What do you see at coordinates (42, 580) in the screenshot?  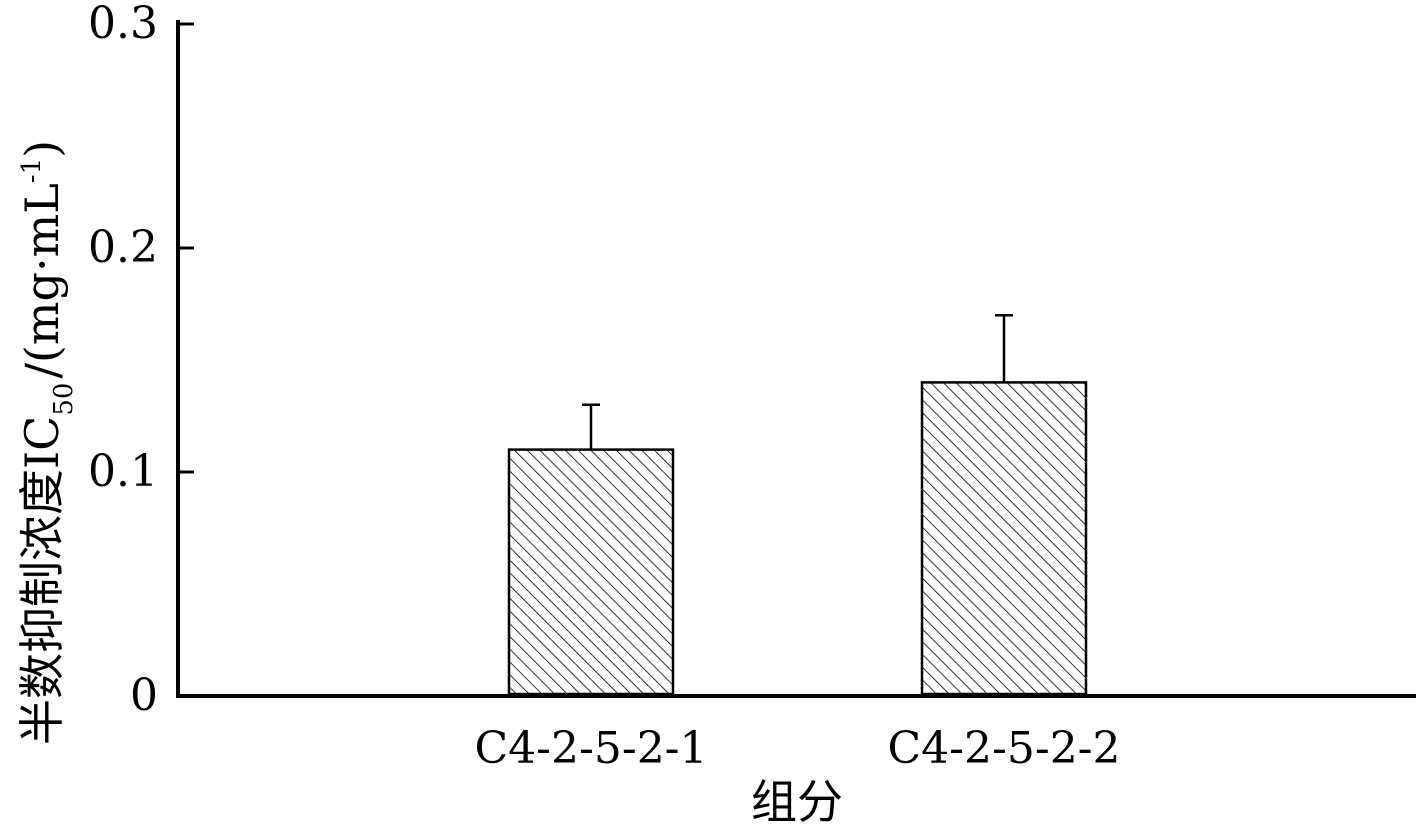 I see `y-axis-title-main: 半数抑制浓度IC` at bounding box center [42, 580].